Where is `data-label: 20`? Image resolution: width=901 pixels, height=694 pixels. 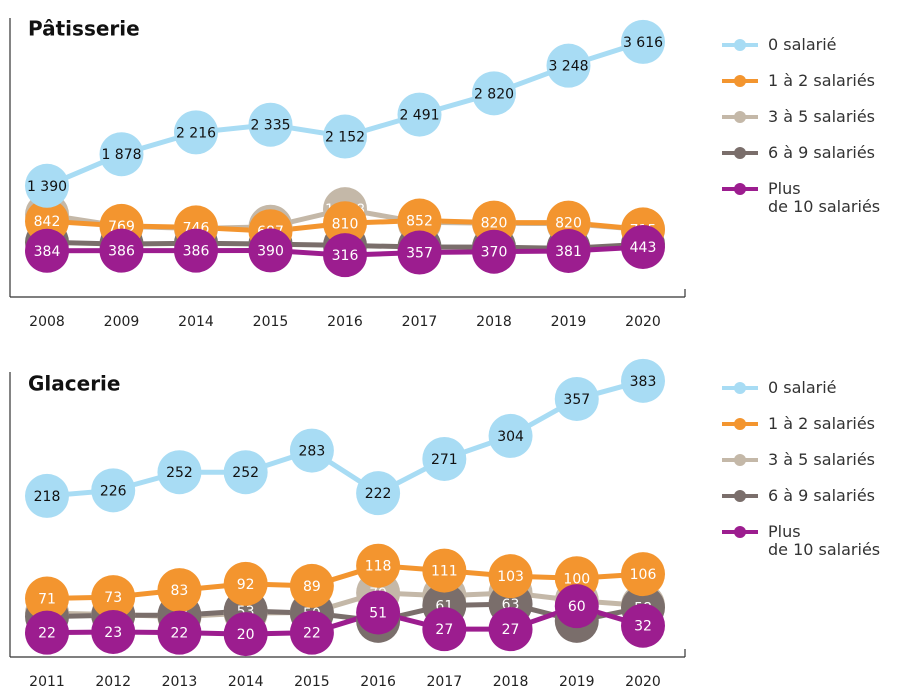 data-label: 20 is located at coordinates (246, 635).